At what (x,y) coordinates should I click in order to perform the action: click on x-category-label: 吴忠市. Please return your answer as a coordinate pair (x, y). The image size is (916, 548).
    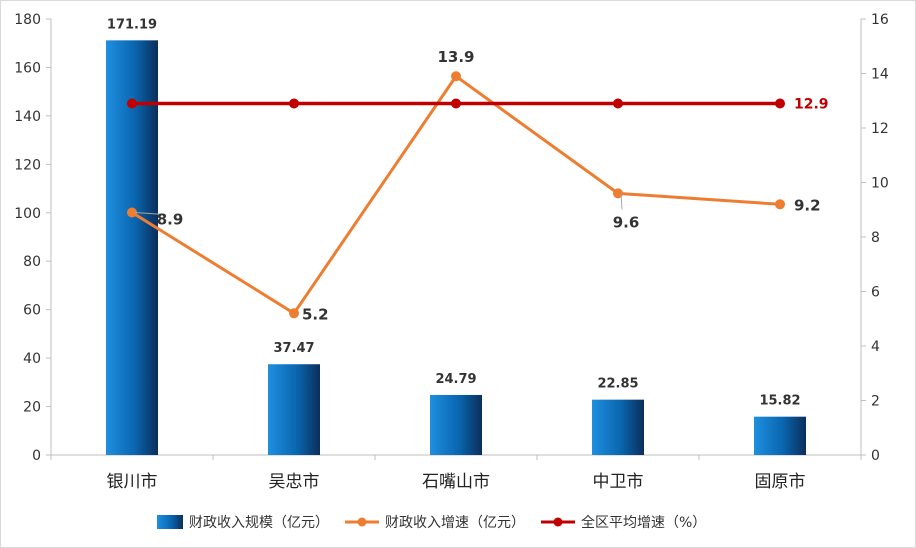
    Looking at the image, I should click on (294, 482).